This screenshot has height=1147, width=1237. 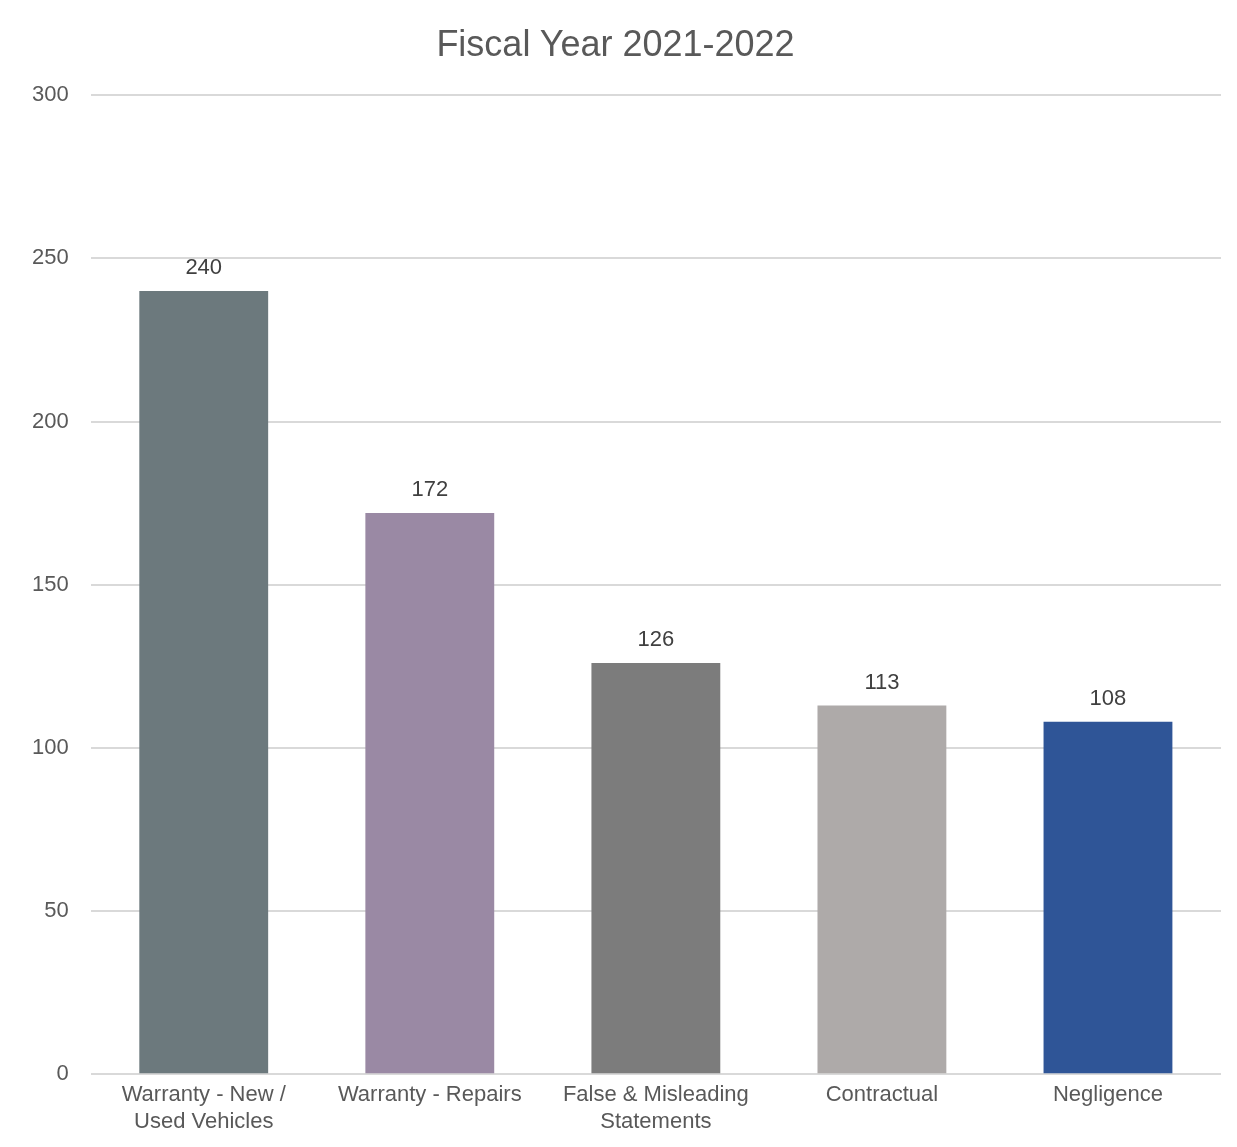 I want to click on data-label: 240, so click(x=204, y=267).